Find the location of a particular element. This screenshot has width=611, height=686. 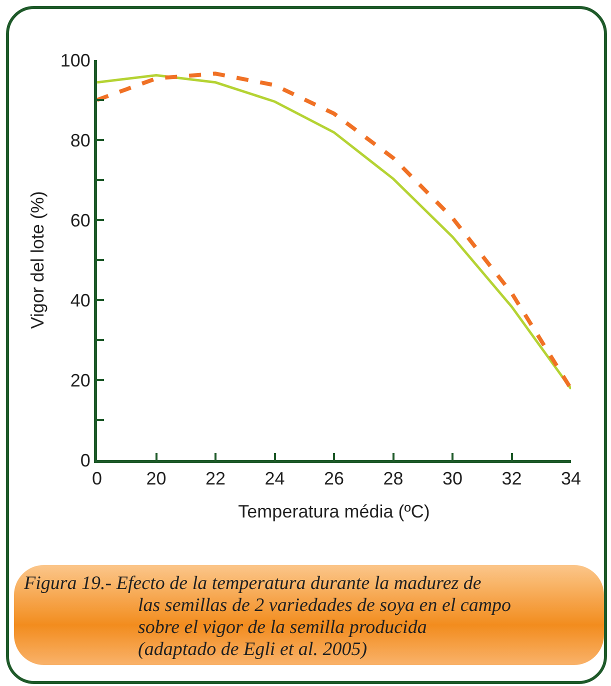

x-tick-label: 20 is located at coordinates (156, 478).